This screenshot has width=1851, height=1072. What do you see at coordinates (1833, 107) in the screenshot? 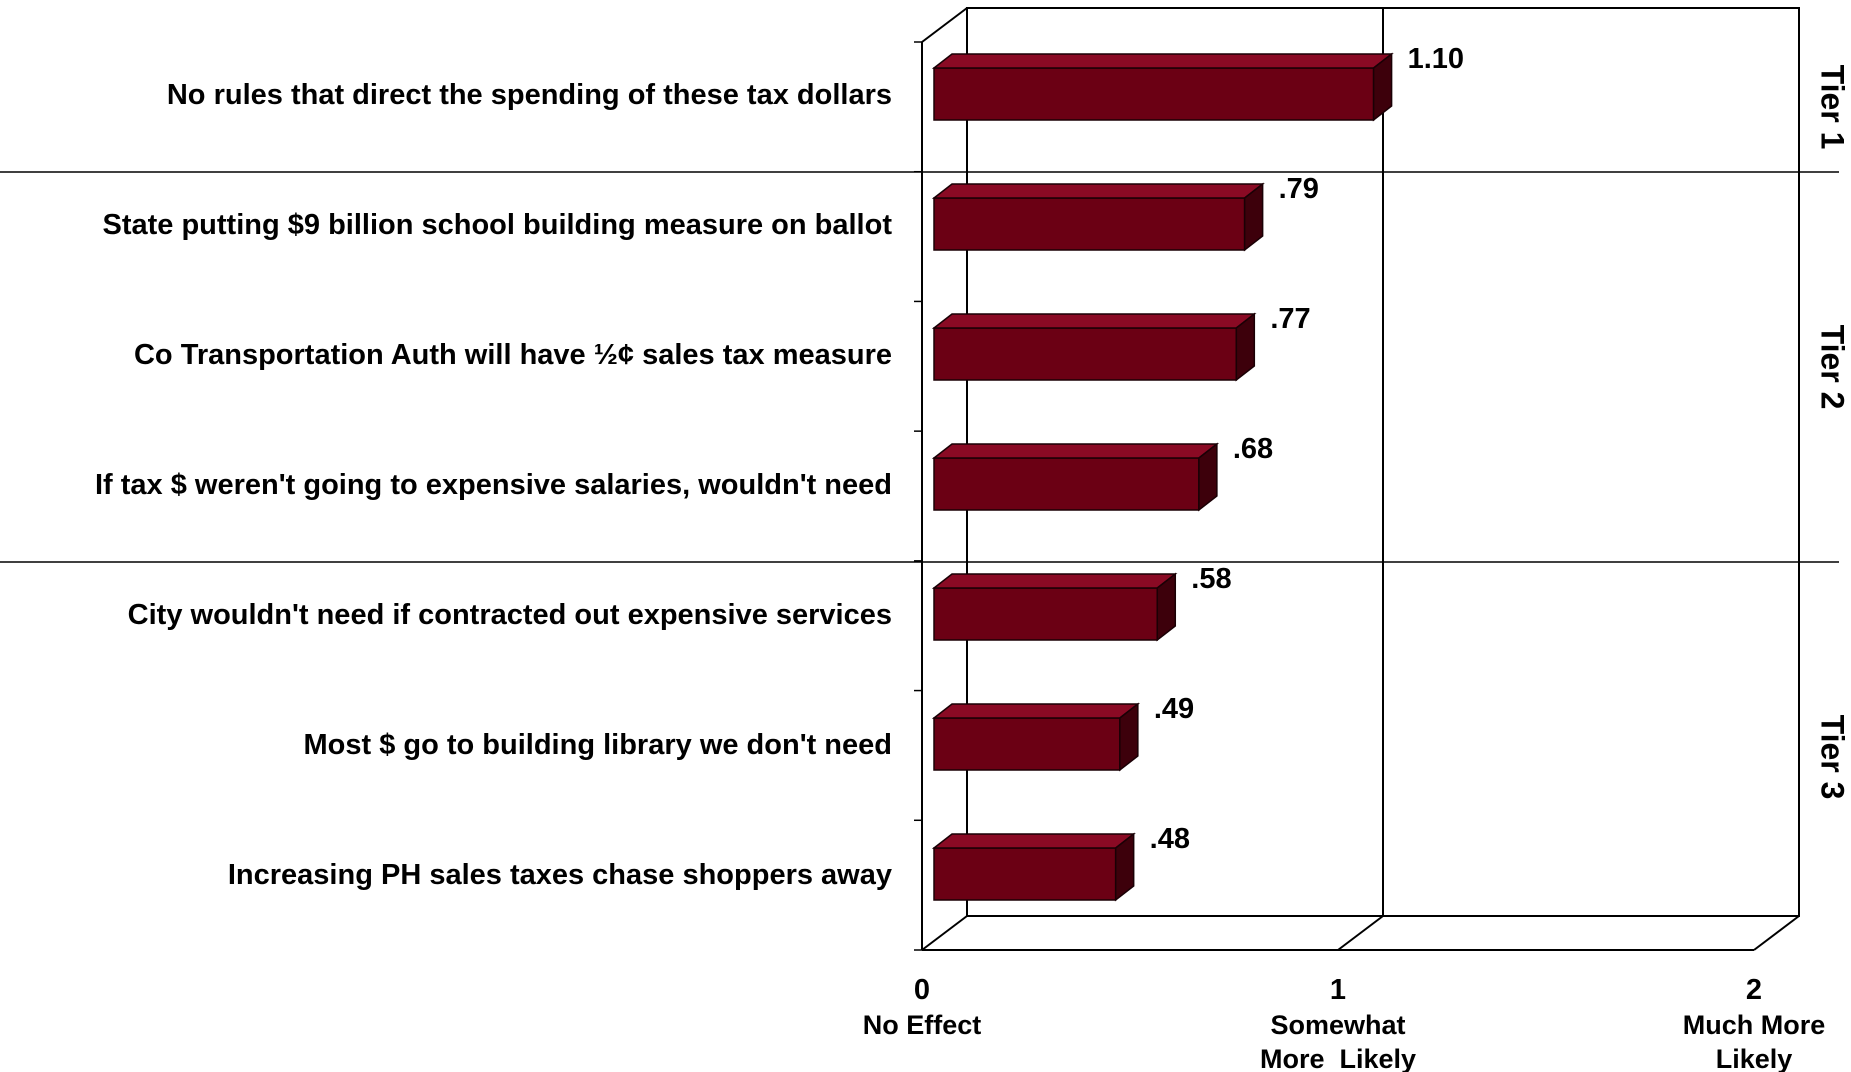
I see `tier-label: Tier 1` at bounding box center [1833, 107].